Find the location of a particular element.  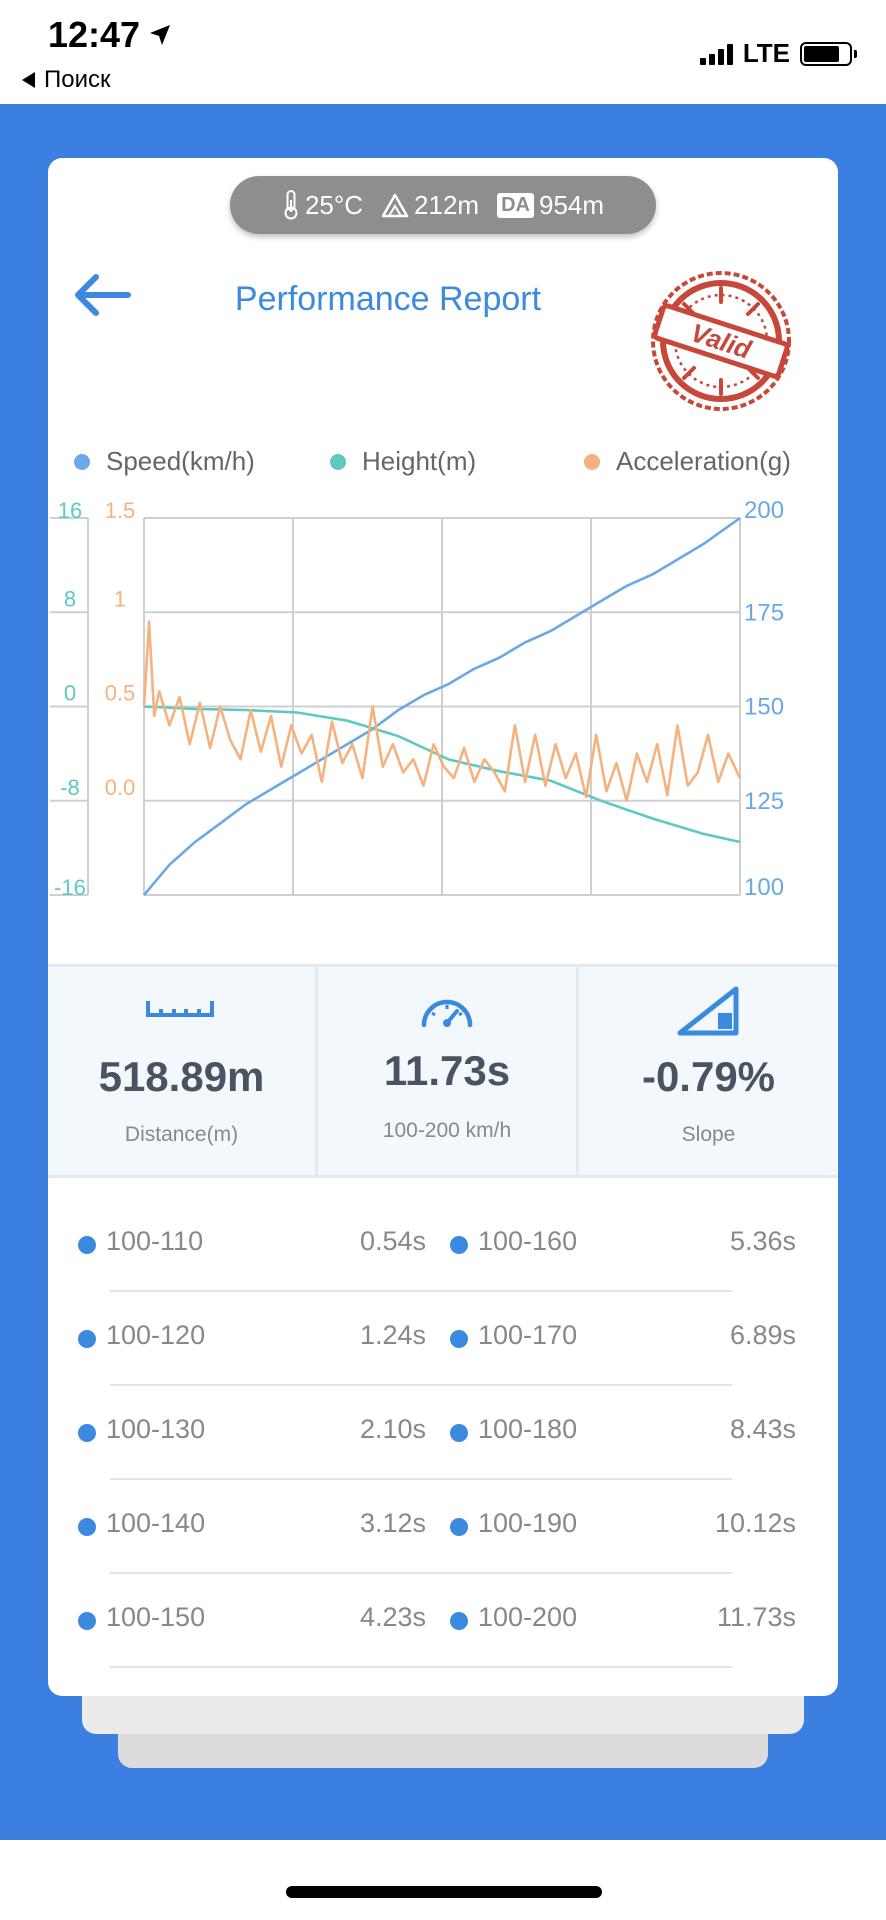

speed-tick-label: 125 is located at coordinates (764, 801).